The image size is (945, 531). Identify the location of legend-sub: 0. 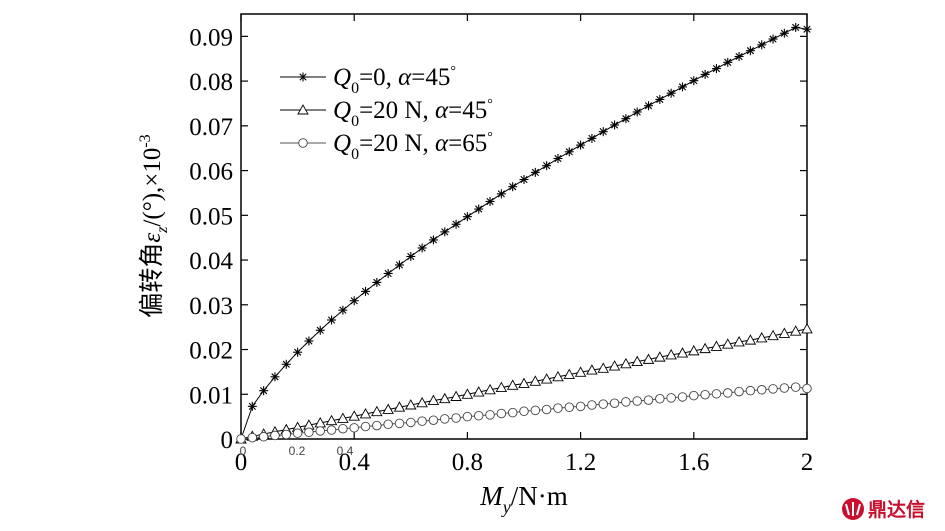
(355, 88).